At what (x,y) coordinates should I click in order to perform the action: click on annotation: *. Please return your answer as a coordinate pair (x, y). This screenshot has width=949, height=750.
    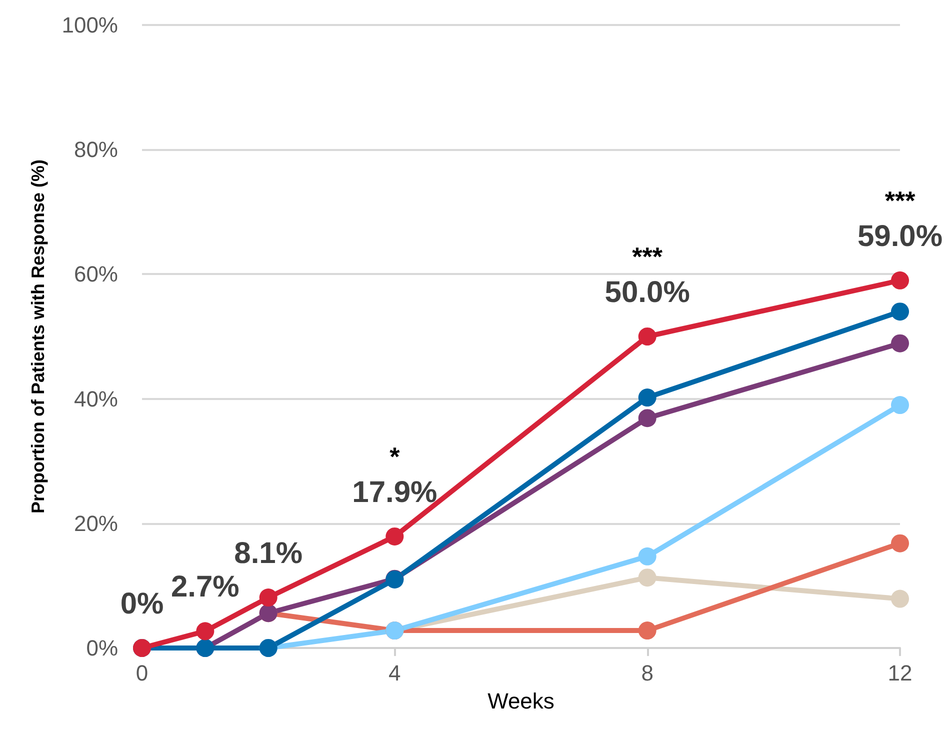
    Looking at the image, I should click on (395, 456).